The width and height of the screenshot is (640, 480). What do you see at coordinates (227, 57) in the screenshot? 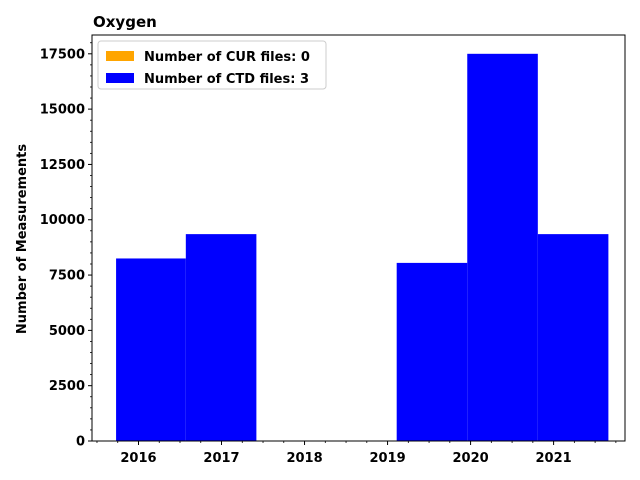
I see `legend-label: Number of CUR files: 0` at bounding box center [227, 57].